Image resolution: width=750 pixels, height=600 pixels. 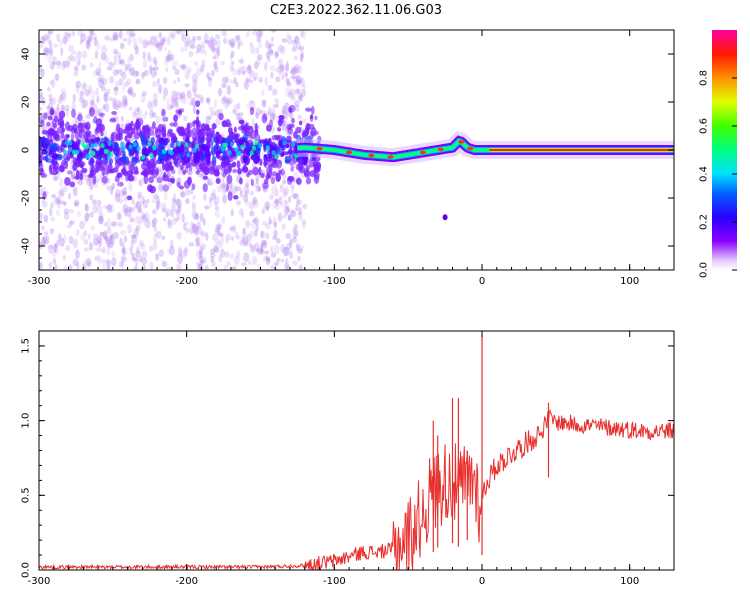 What do you see at coordinates (704, 174) in the screenshot?
I see `colorbar-tick-label: 0.4` at bounding box center [704, 174].